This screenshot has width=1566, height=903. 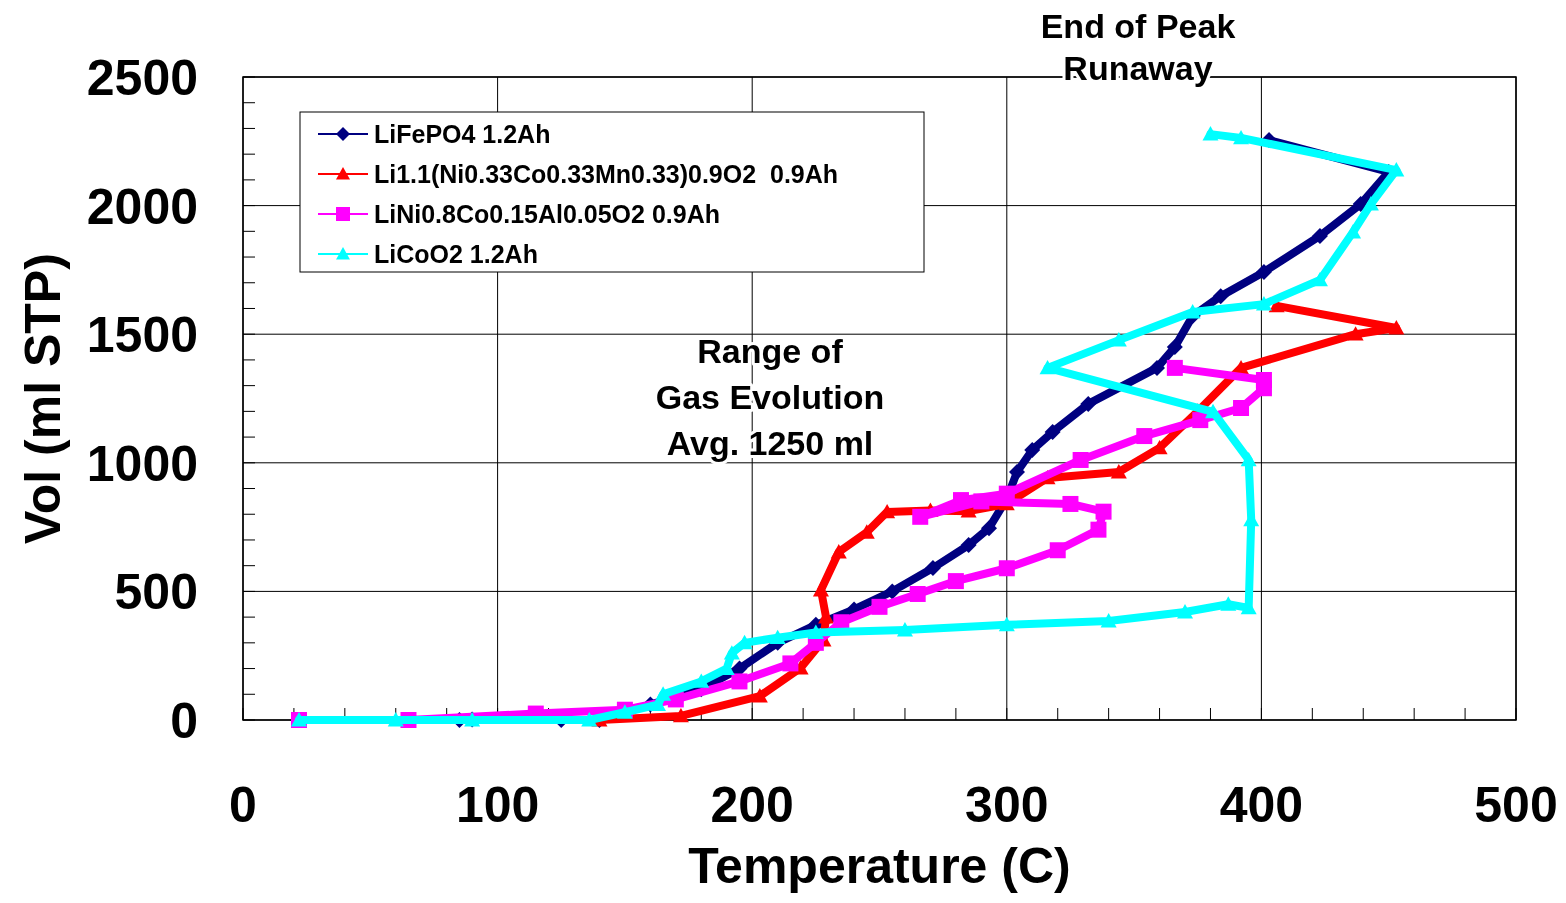 What do you see at coordinates (142, 206) in the screenshot?
I see `y-tick-label: 2000` at bounding box center [142, 206].